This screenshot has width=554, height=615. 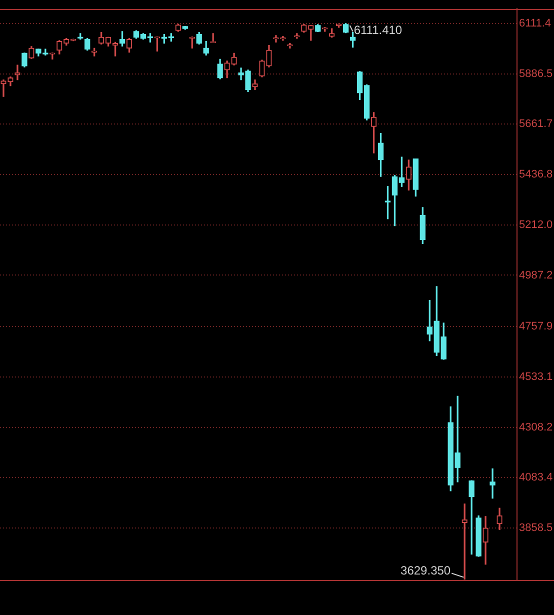 What do you see at coordinates (378, 29) in the screenshot?
I see `annotation: 6111.410` at bounding box center [378, 29].